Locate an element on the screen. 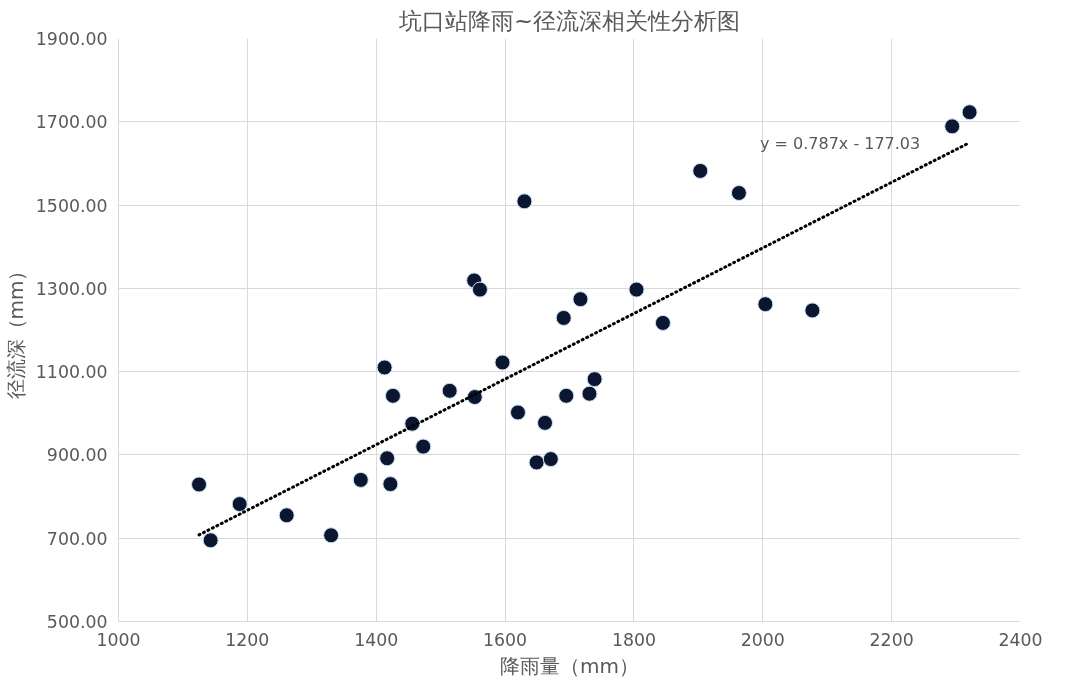 The height and width of the screenshot is (691, 1072). x-tick-label: 2200 is located at coordinates (891, 639).